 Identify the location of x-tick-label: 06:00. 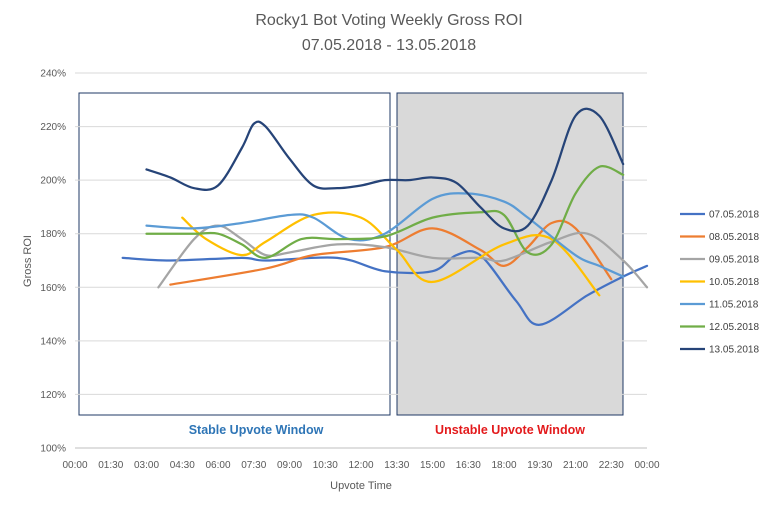
(217, 465).